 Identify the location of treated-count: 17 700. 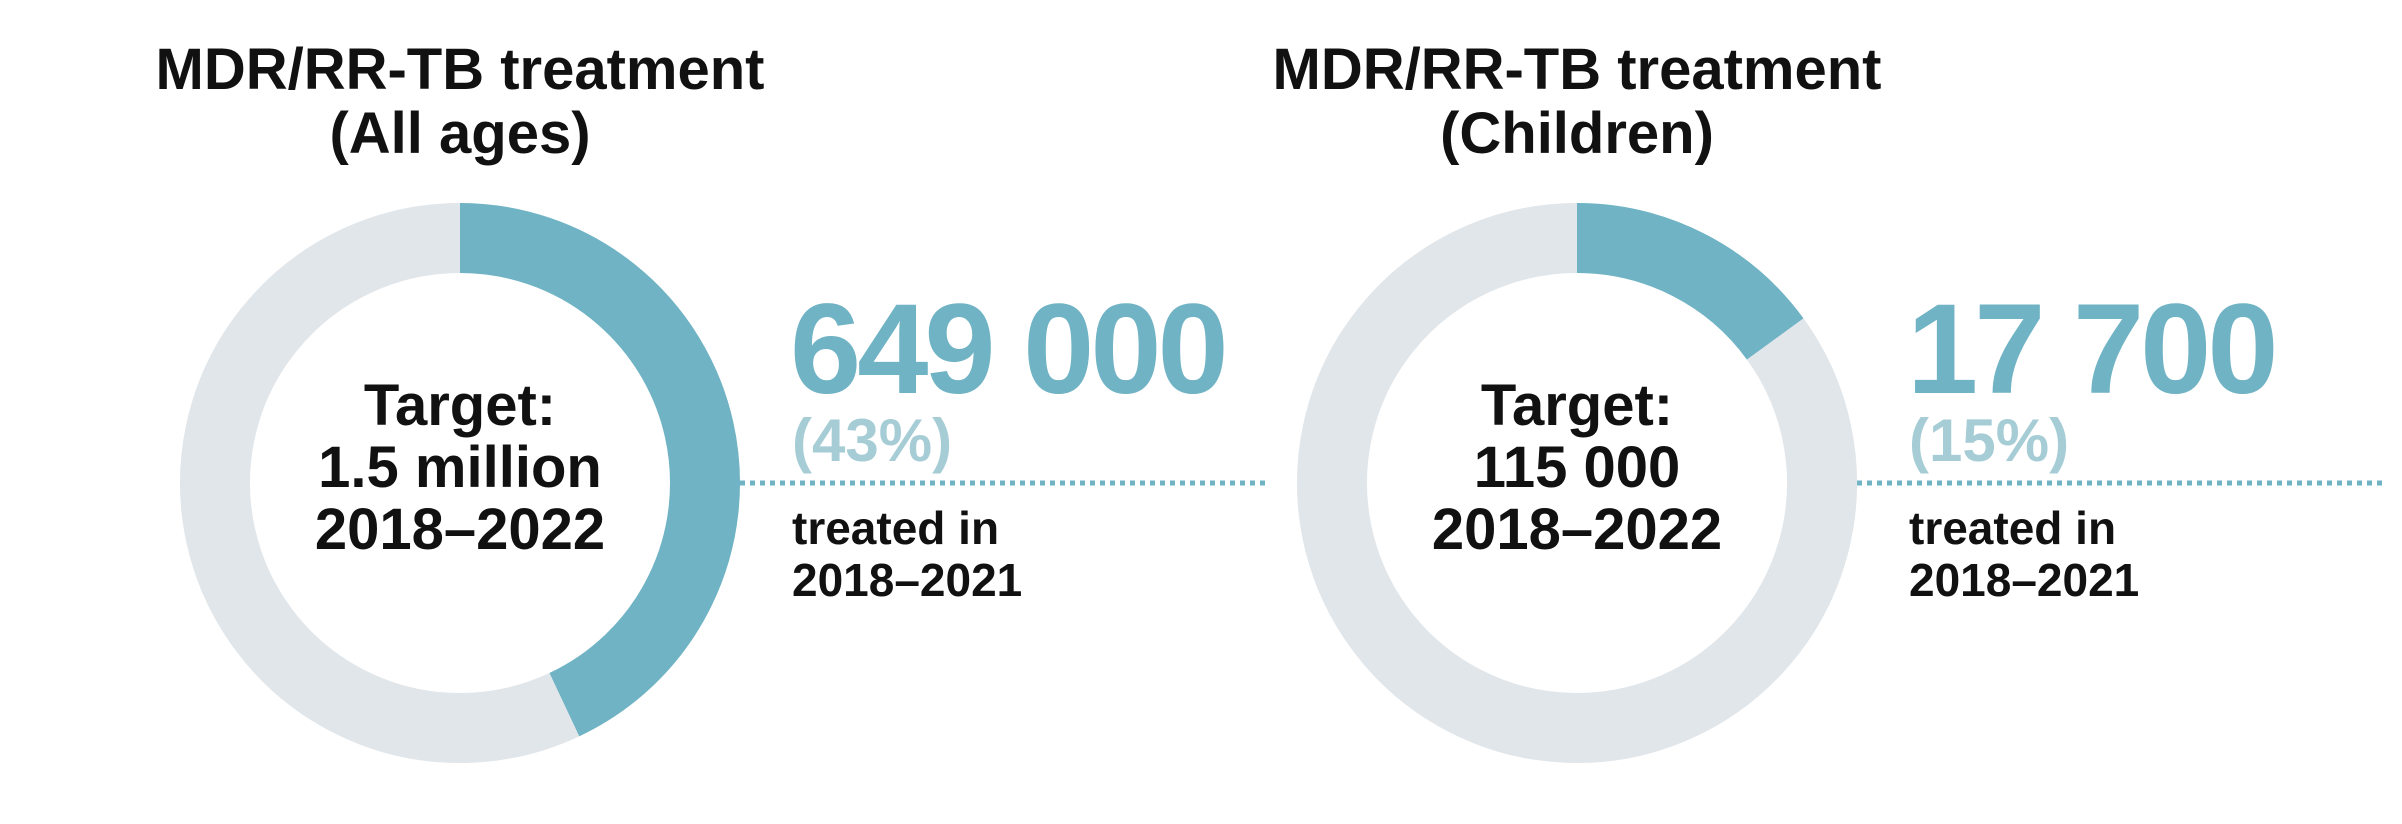
(2092, 349).